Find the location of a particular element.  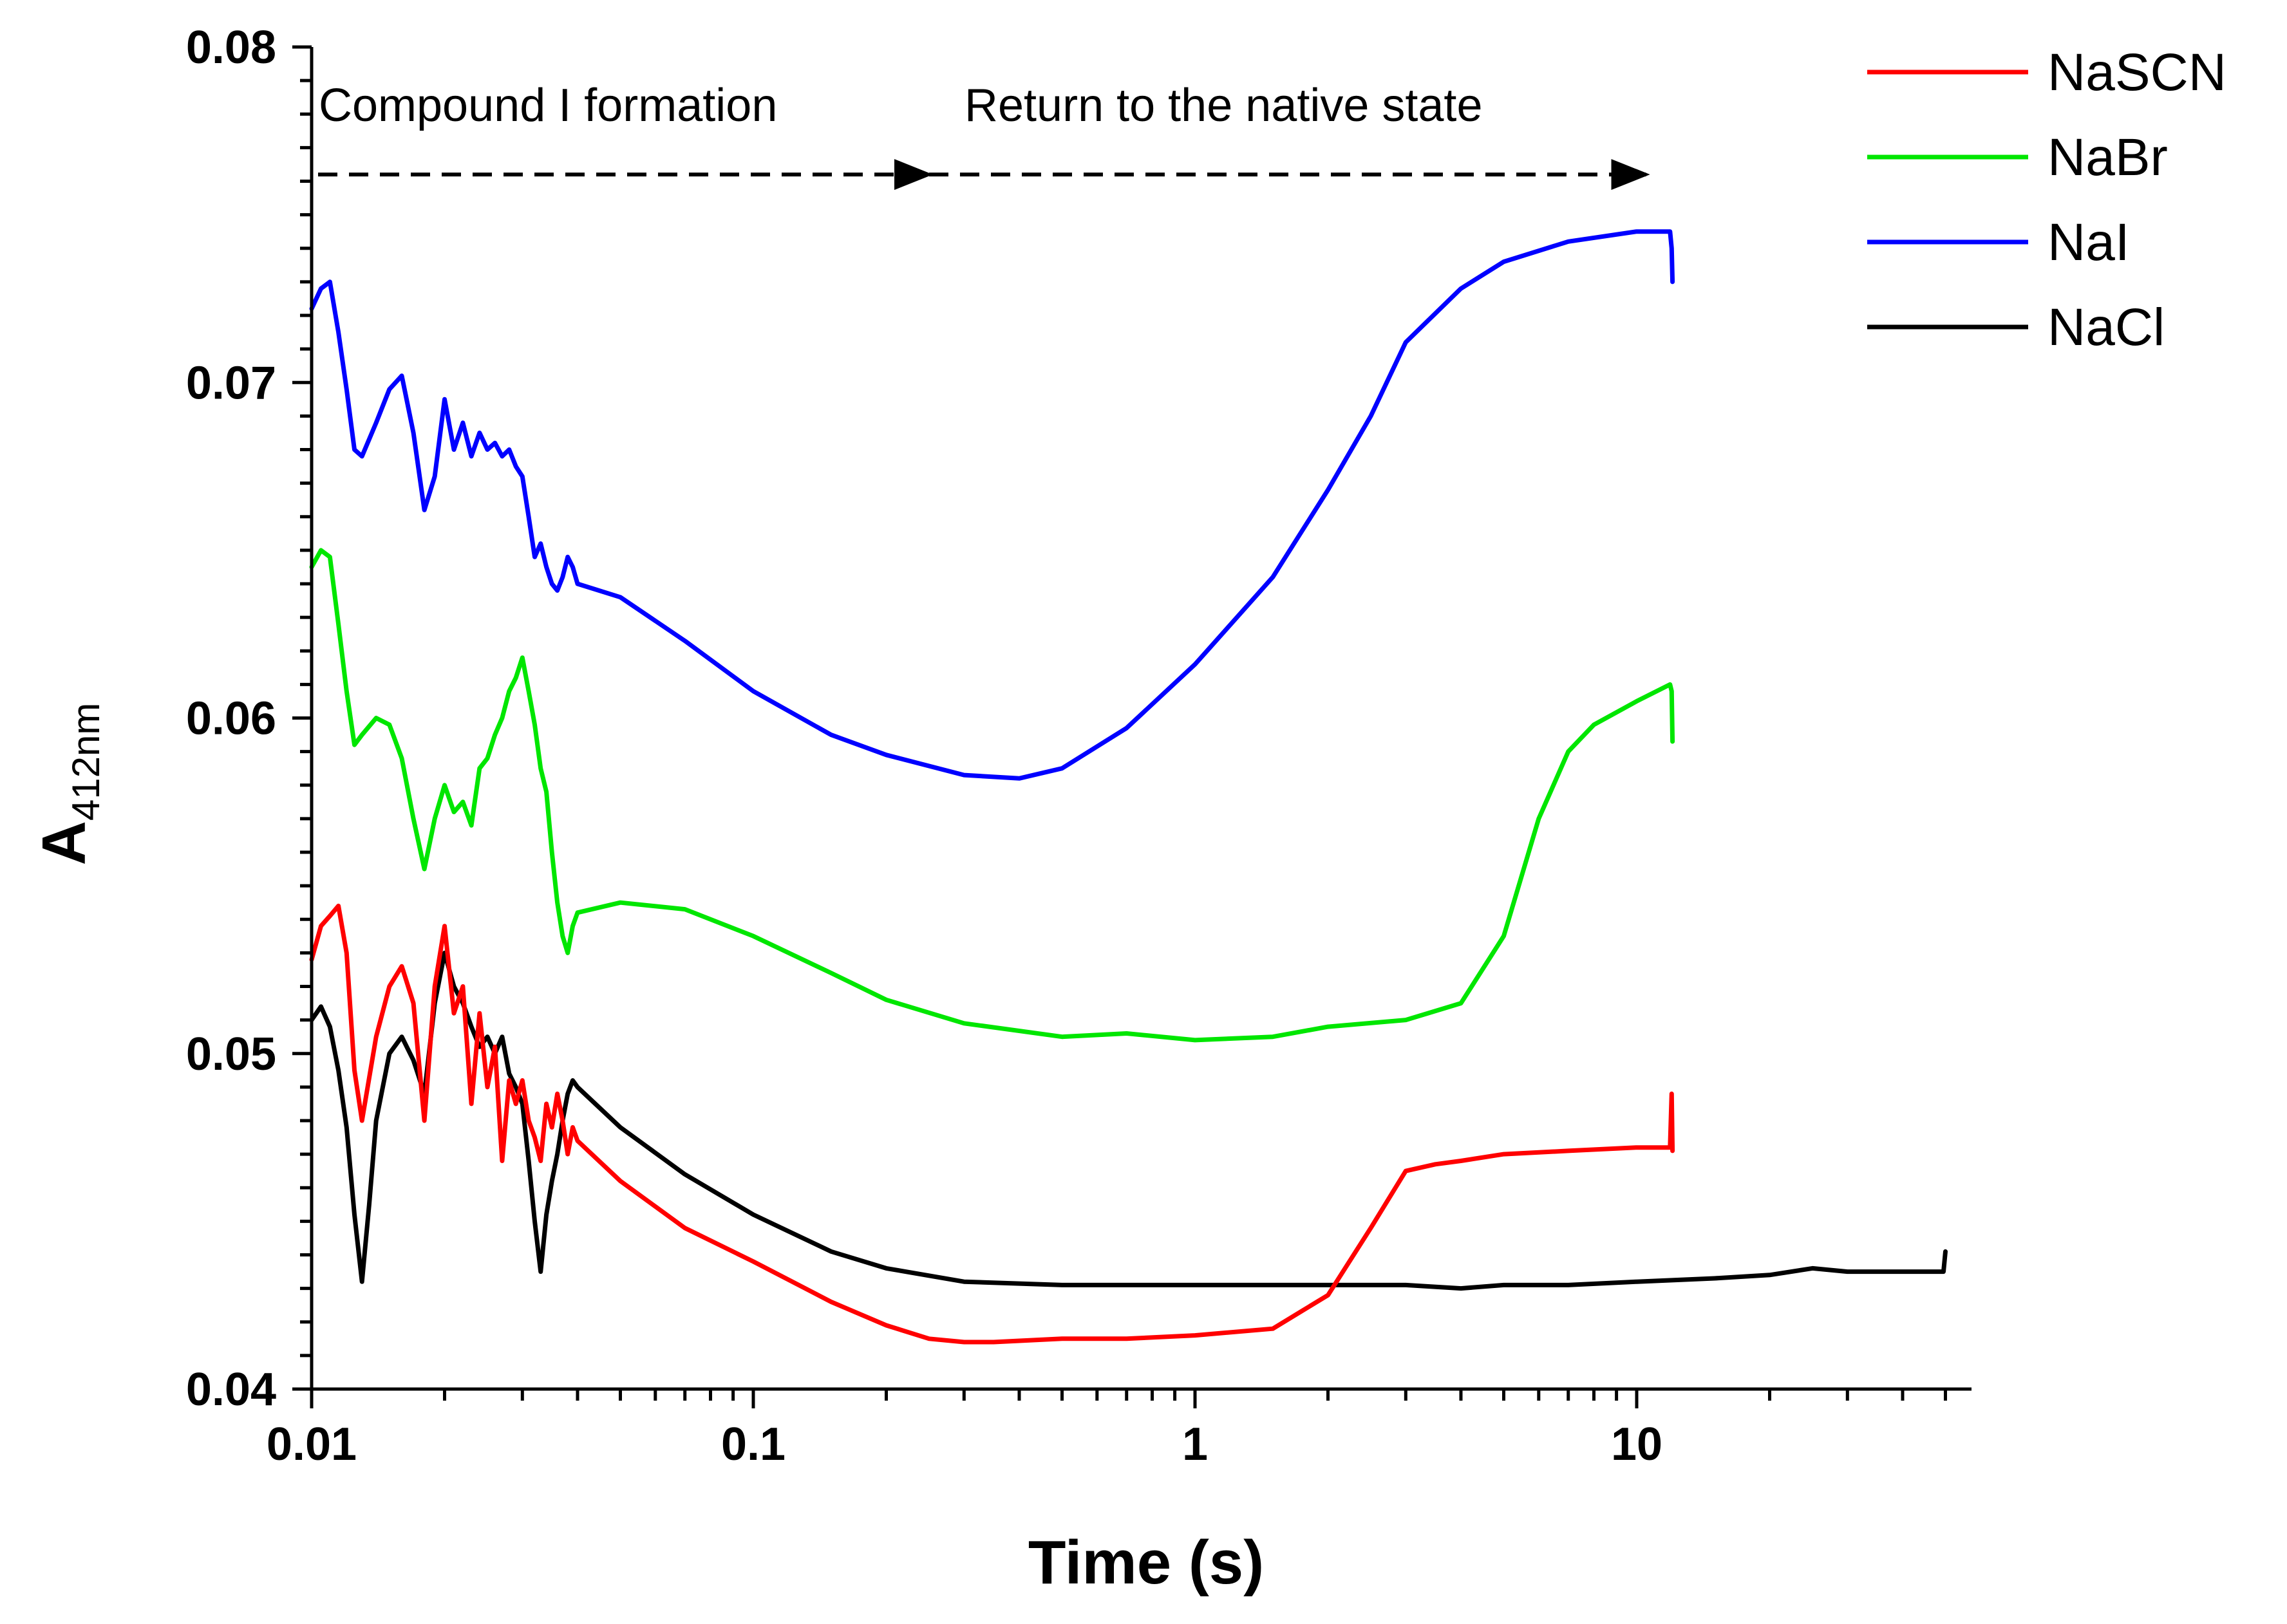

legend-label-nabr: NaBr is located at coordinates (2107, 157).